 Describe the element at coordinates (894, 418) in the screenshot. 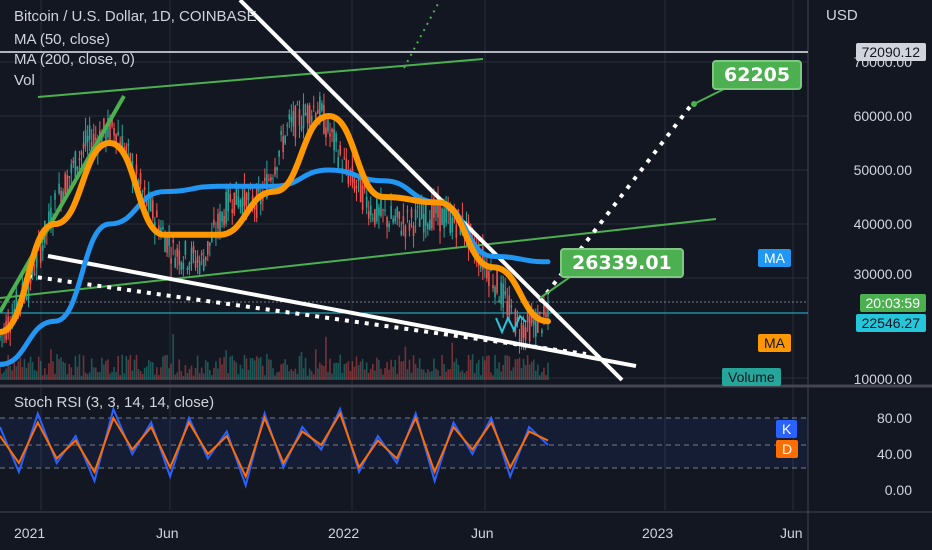

I see `rsi-axis-80: 80.00` at that location.